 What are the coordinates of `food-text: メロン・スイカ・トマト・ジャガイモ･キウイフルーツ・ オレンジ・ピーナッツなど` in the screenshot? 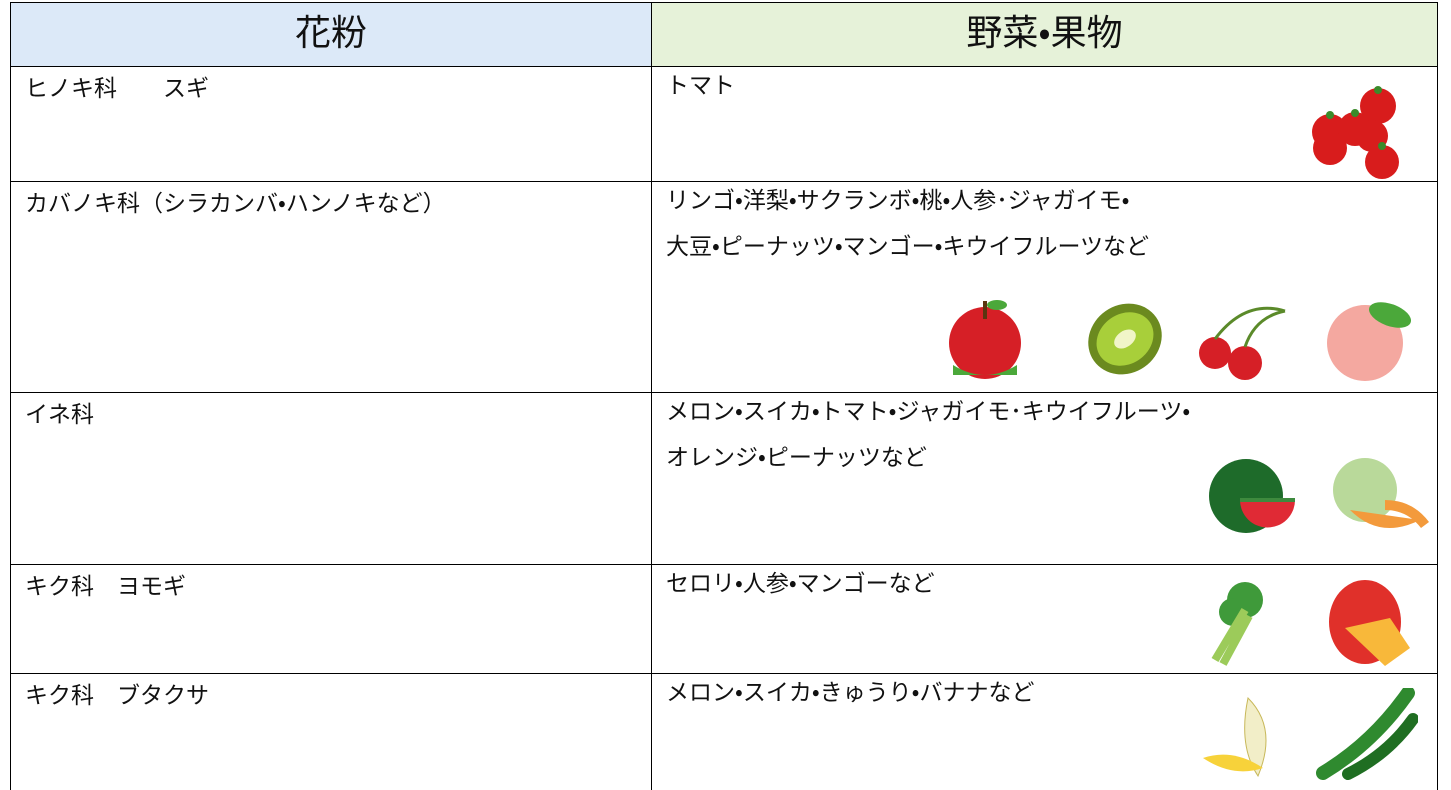 It's located at (928, 435).